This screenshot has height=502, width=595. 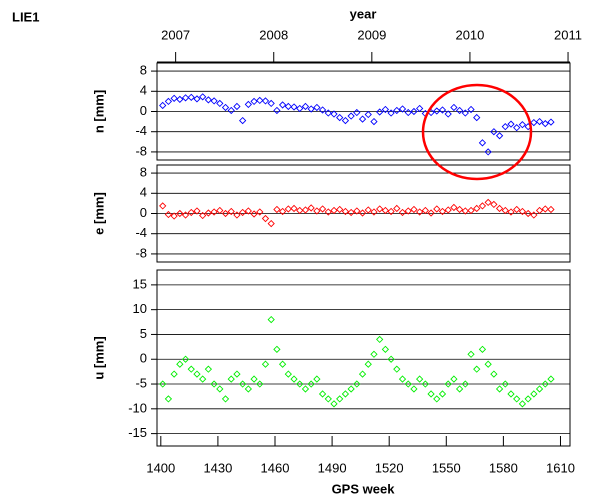 I want to click on y-tick-label: -10, so click(x=137, y=407).